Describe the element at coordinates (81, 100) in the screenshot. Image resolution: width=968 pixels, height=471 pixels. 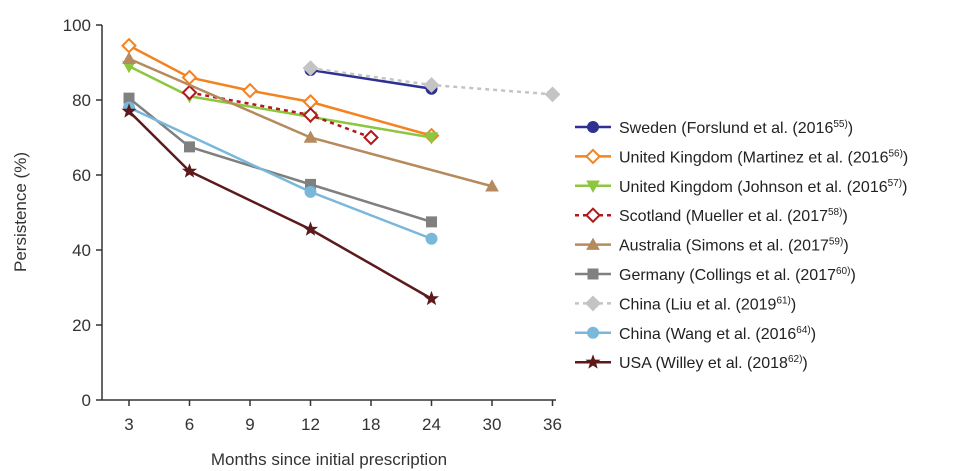
I see `y-tick-label: 80` at that location.